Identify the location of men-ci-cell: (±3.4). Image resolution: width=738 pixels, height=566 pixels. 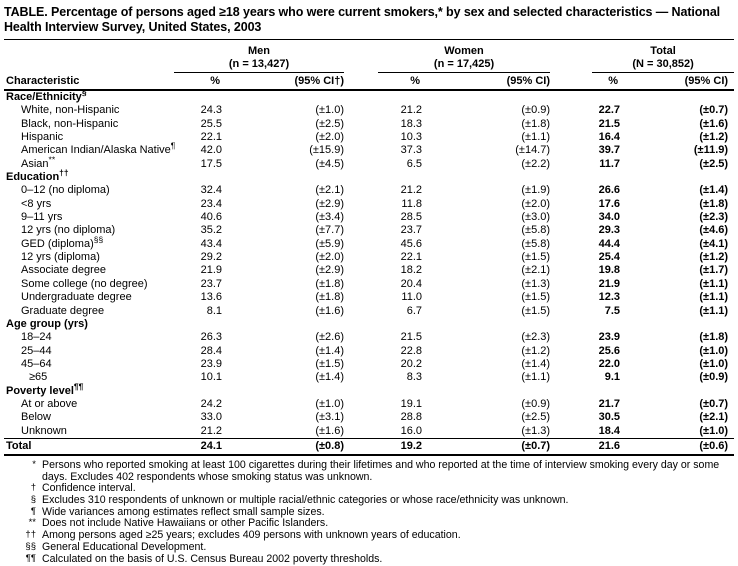
(330, 217).